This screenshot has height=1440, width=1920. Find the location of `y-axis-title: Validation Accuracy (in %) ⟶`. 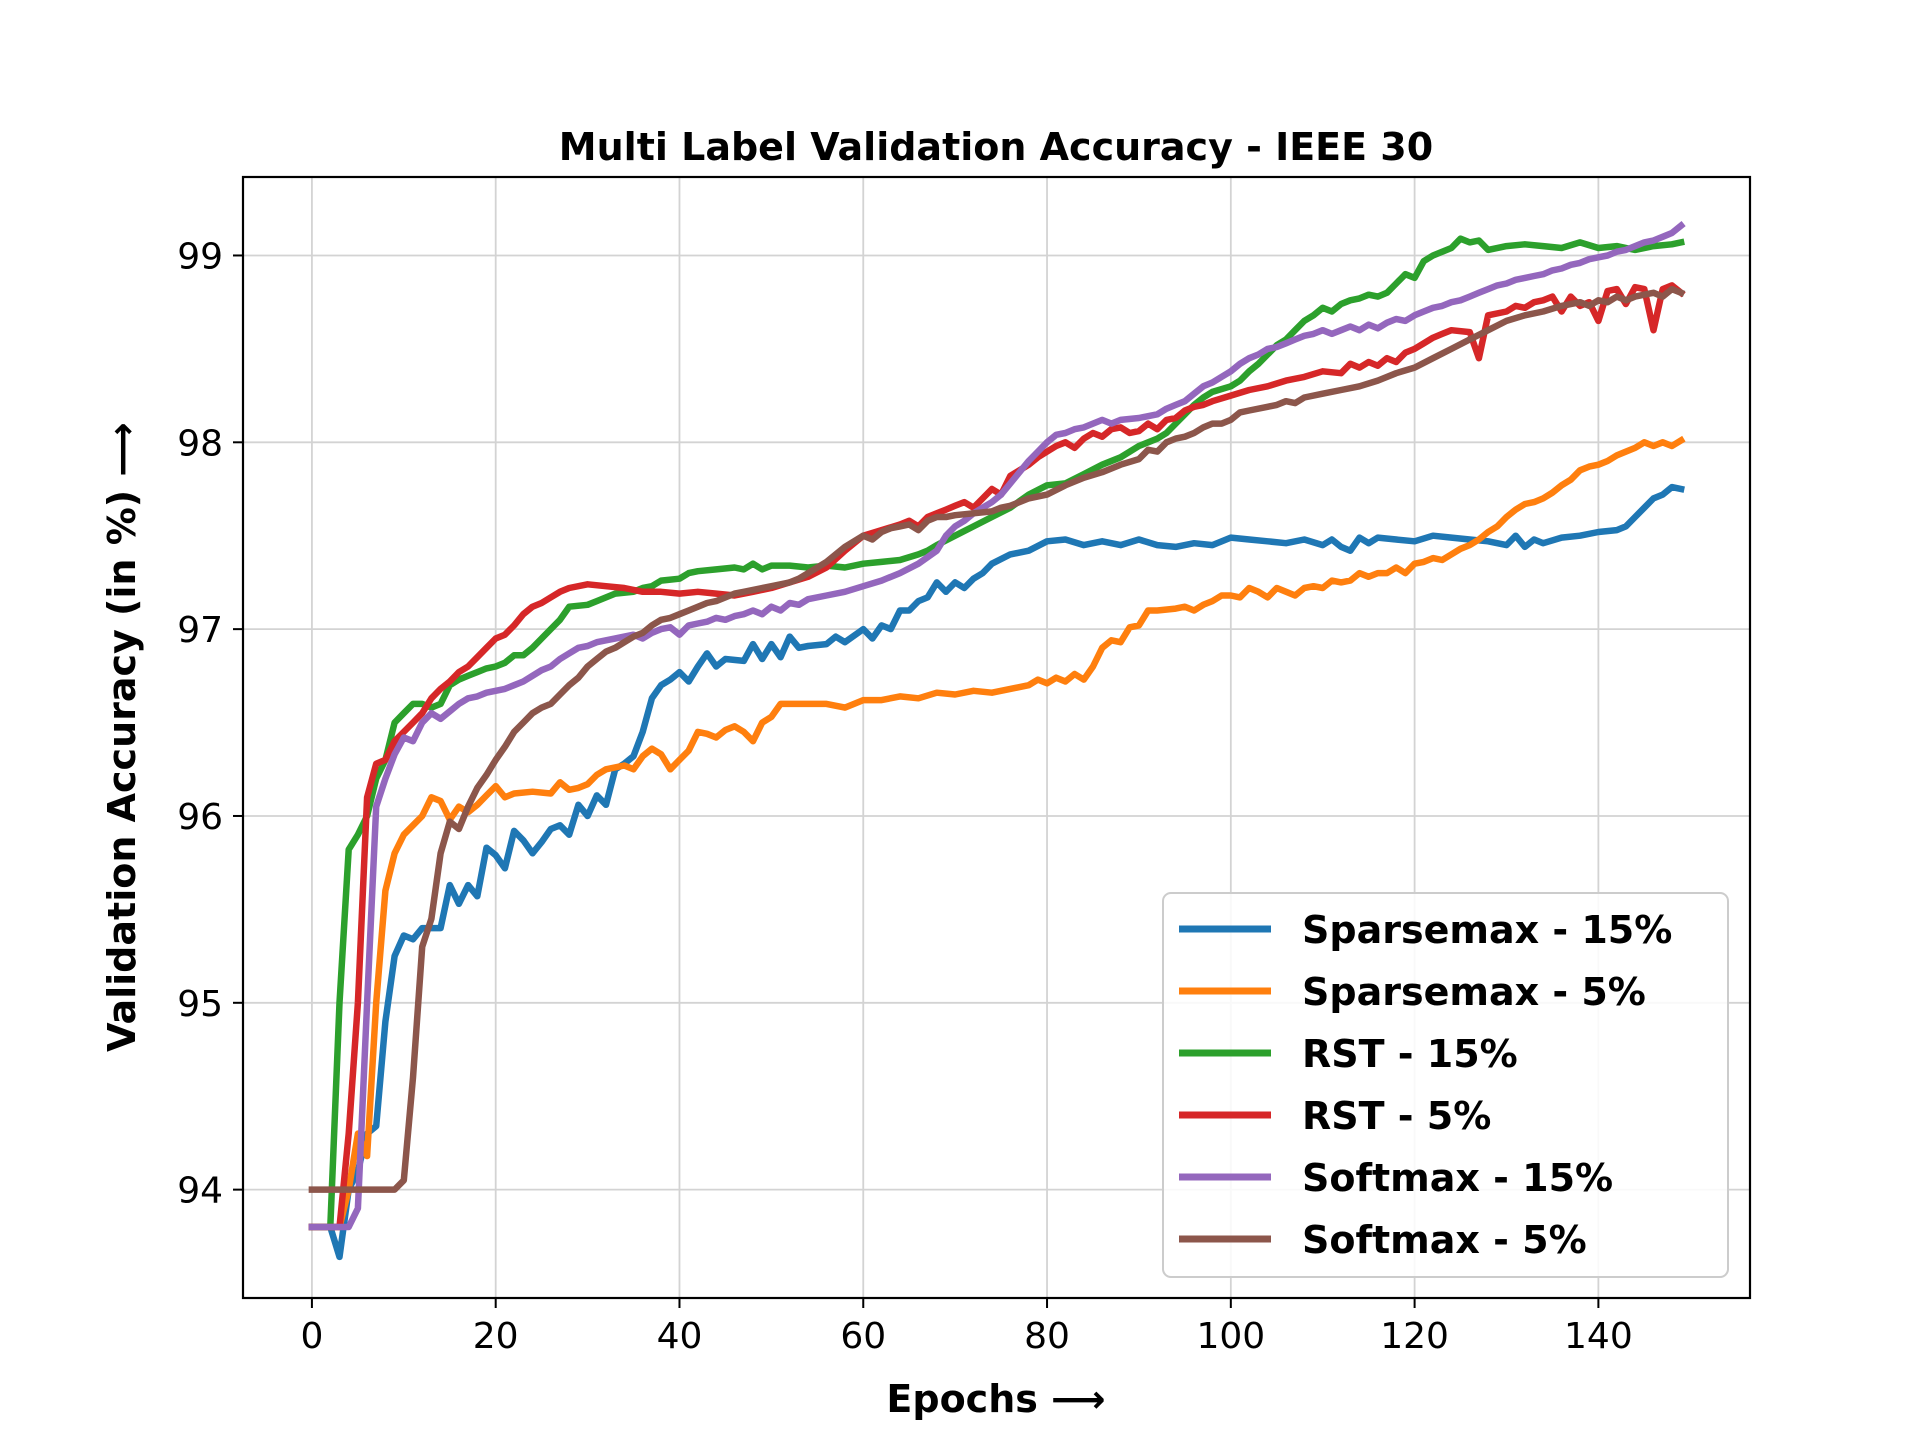

y-axis-title: Validation Accuracy (in %) ⟶ is located at coordinates (122, 737).